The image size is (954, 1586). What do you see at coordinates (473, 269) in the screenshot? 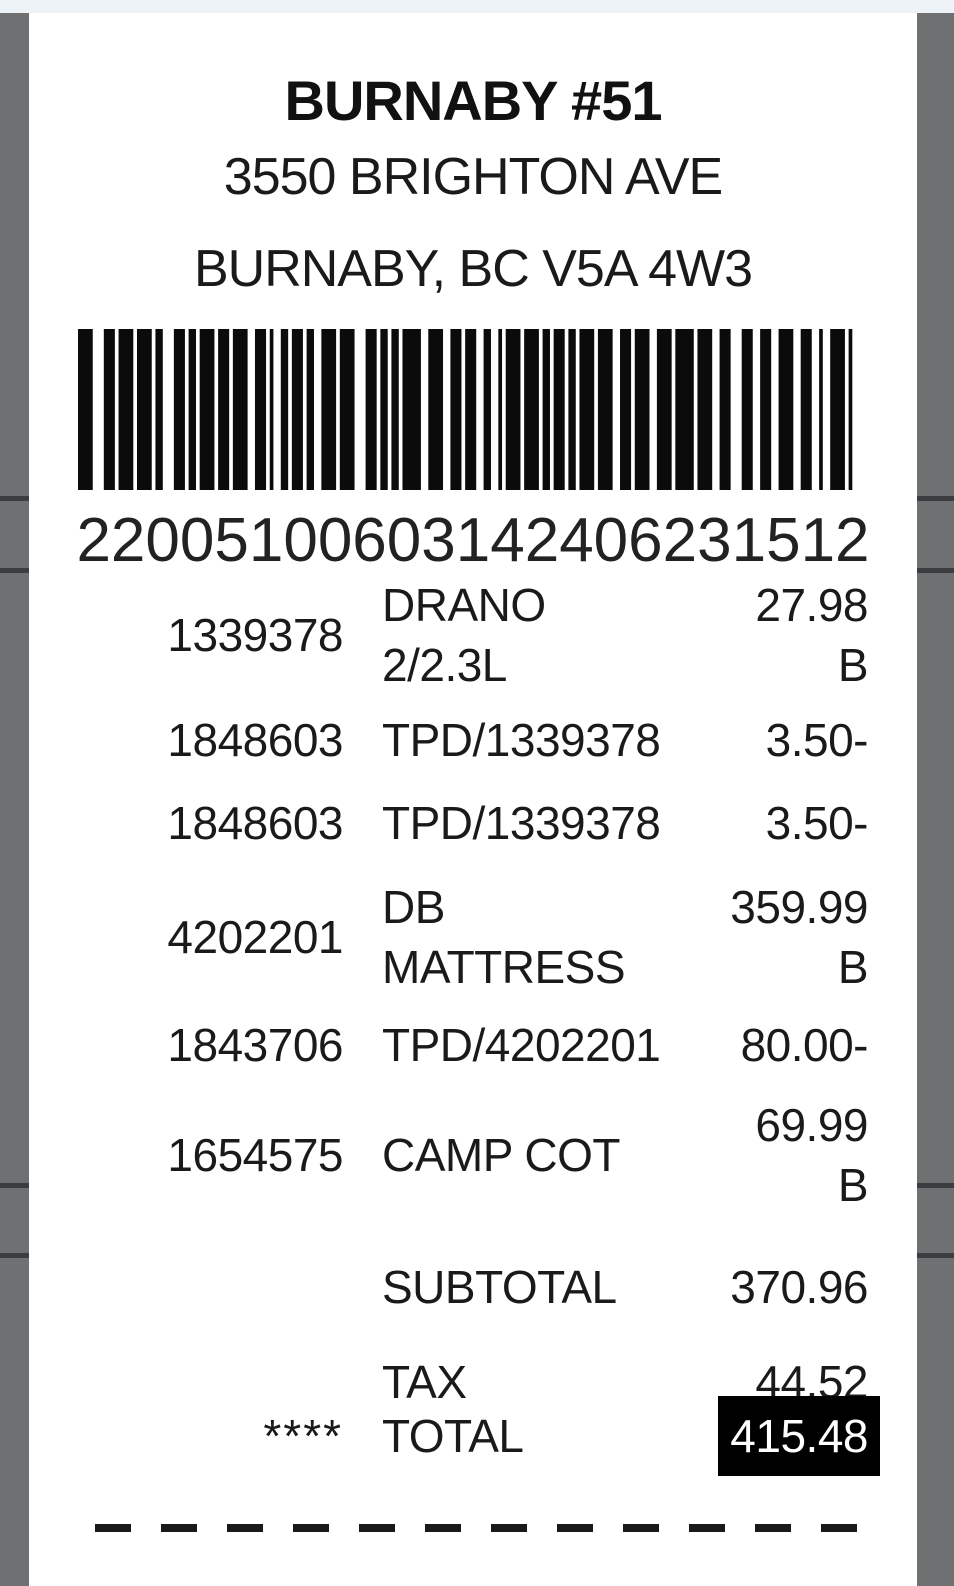
I see `store-address-line2: BURNABY, BC V5A 4W3` at bounding box center [473, 269].